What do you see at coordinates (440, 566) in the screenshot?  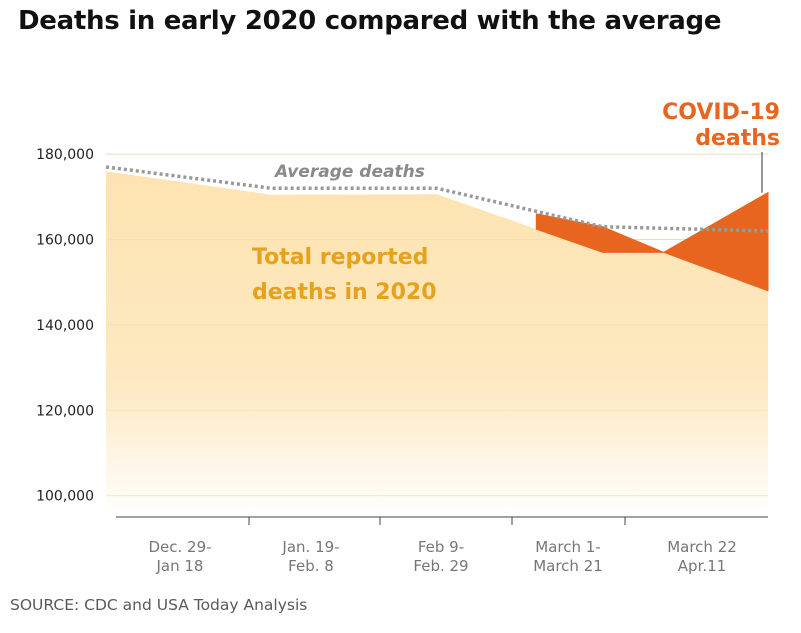 I see `x-tick-label-2-1: Feb. 29` at bounding box center [440, 566].